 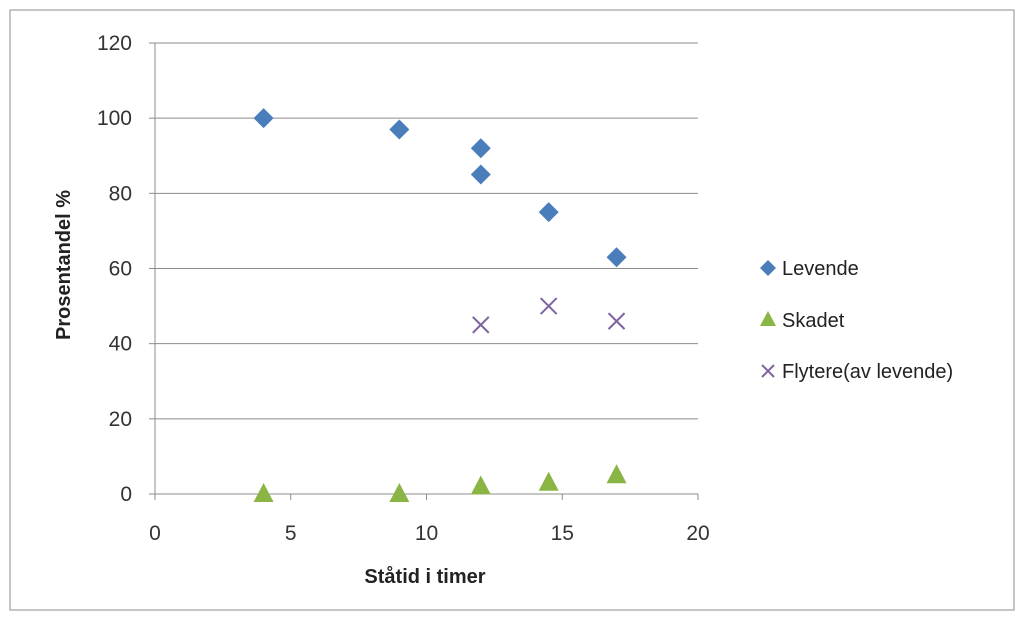 What do you see at coordinates (813, 321) in the screenshot?
I see `legend-entry-label: Skadet` at bounding box center [813, 321].